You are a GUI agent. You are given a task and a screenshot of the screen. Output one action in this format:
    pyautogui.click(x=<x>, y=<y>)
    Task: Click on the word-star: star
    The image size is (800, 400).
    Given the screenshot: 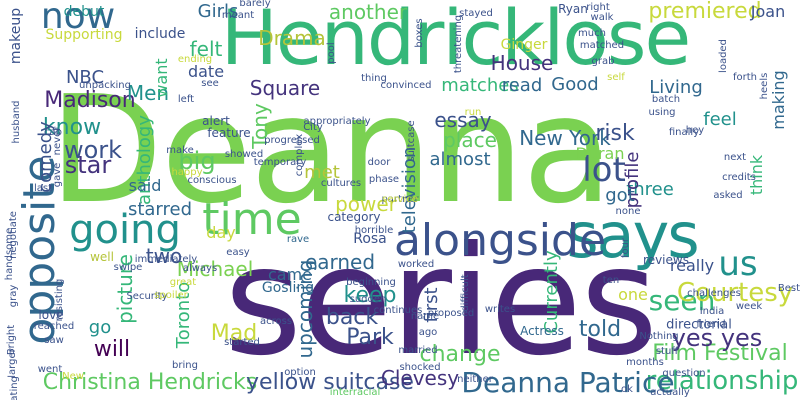 What is the action you would take?
    pyautogui.click(x=88, y=165)
    